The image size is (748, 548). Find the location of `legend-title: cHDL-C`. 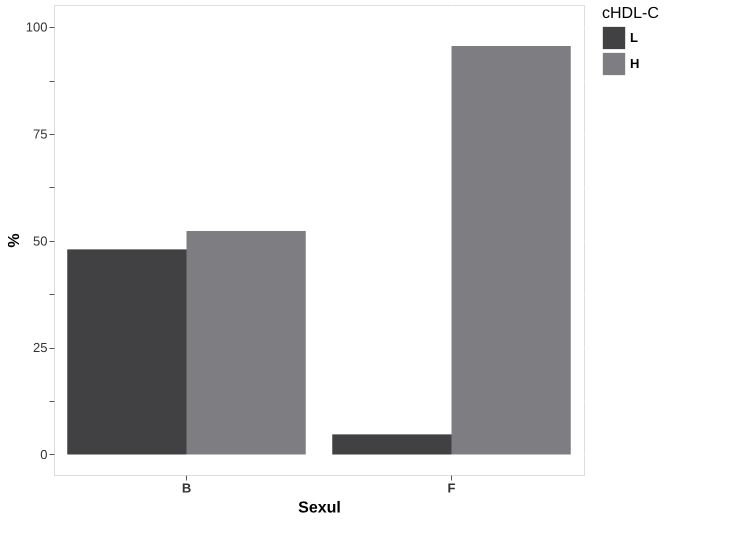

legend-title: cHDL-C is located at coordinates (630, 13).